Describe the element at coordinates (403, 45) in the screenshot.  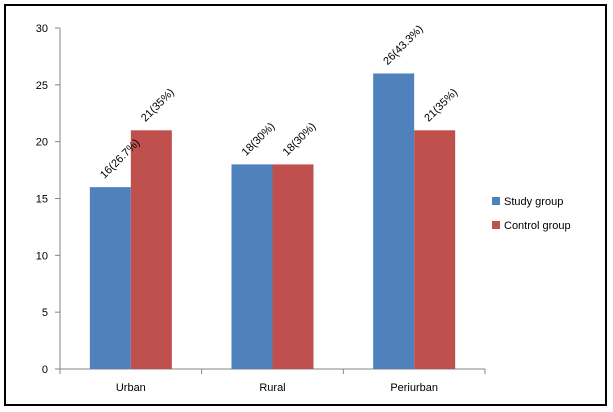
I see `bar-data-label: 26(43.3%)` at that location.